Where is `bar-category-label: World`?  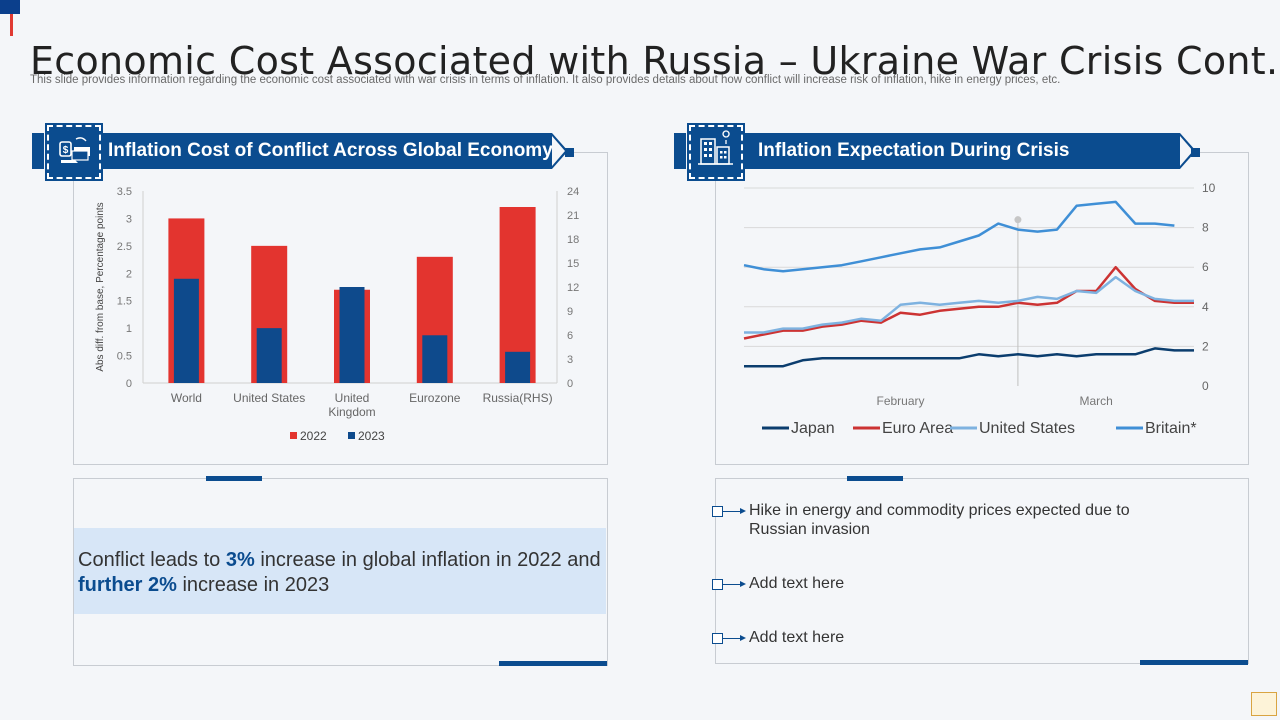
bar-category-label: World is located at coordinates (186, 398).